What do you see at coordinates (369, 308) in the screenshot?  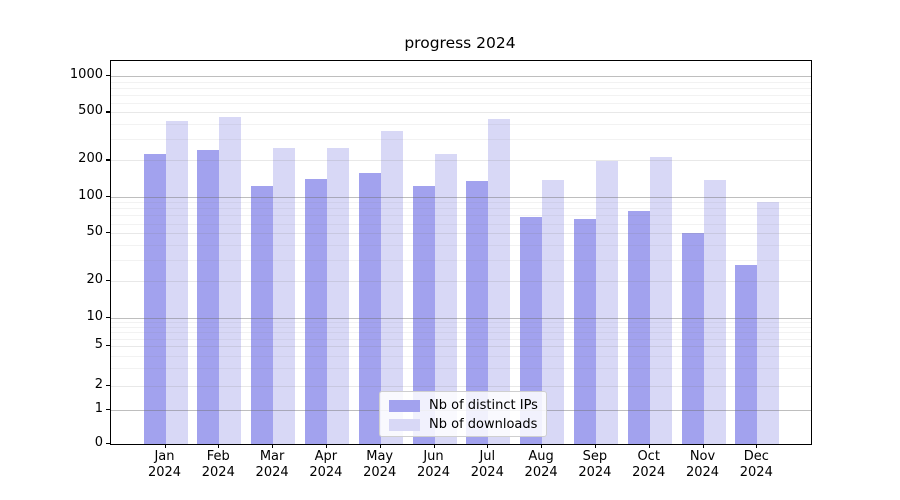 I see `bar-may-ips` at bounding box center [369, 308].